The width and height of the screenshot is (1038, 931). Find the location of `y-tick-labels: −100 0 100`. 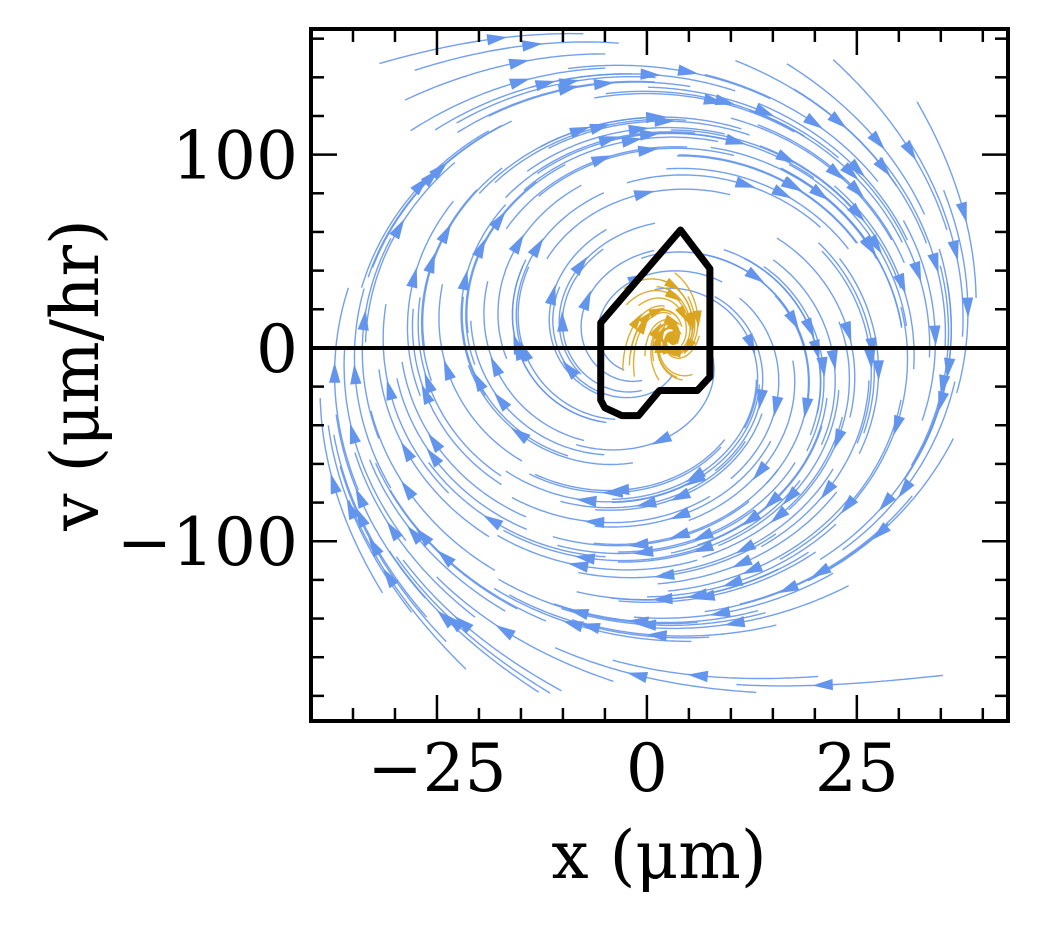

y-tick-labels: −100 0 100 is located at coordinates (207, 350).